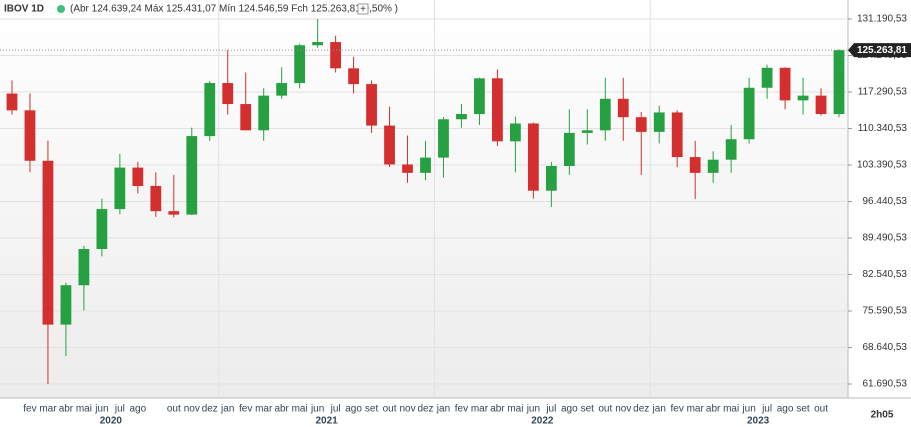  I want to click on add-button, so click(363, 9).